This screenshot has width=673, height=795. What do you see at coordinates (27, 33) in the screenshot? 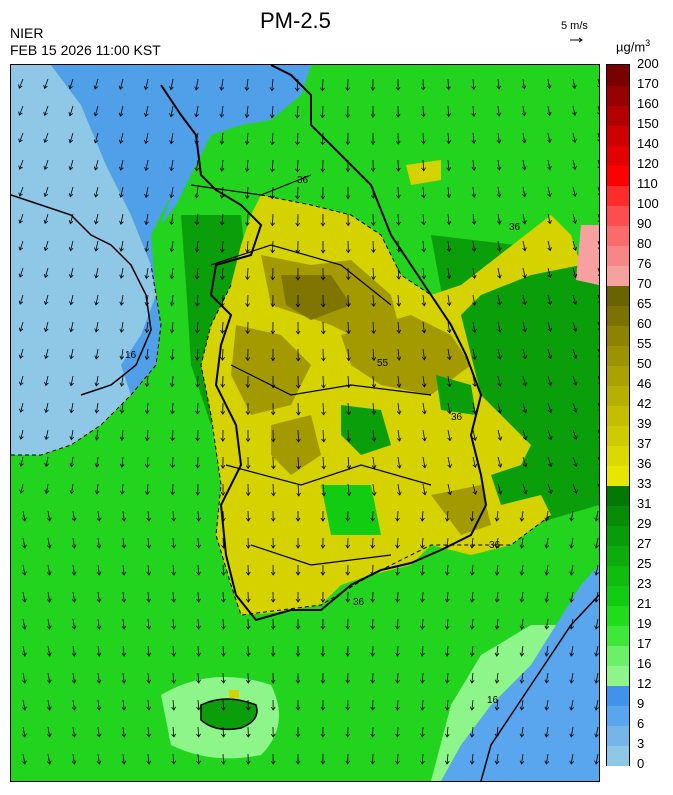
I see `agency-label: NIER` at bounding box center [27, 33].